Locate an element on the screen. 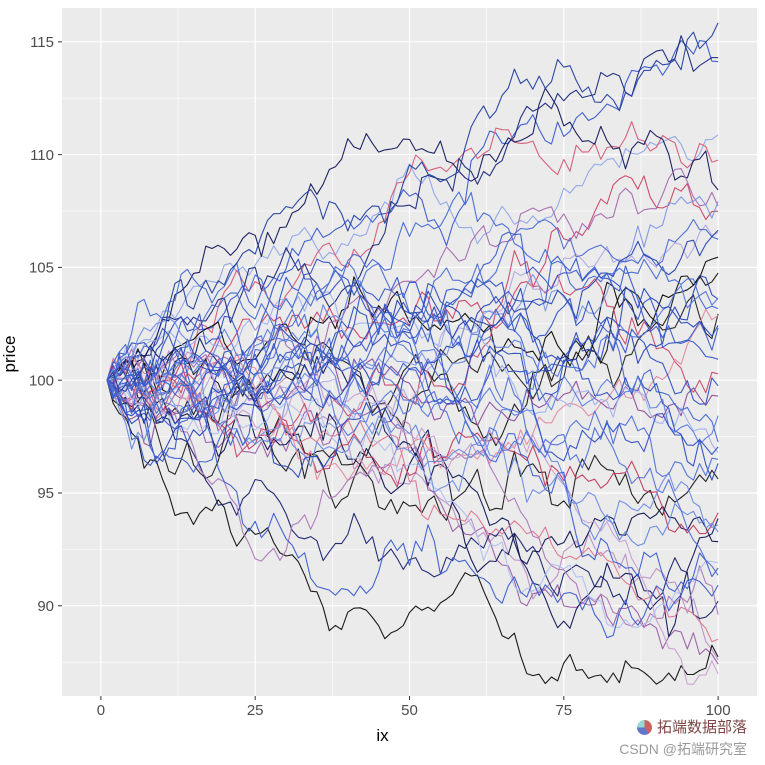 The height and width of the screenshot is (765, 765). x-tick-label: 75 is located at coordinates (563, 710).